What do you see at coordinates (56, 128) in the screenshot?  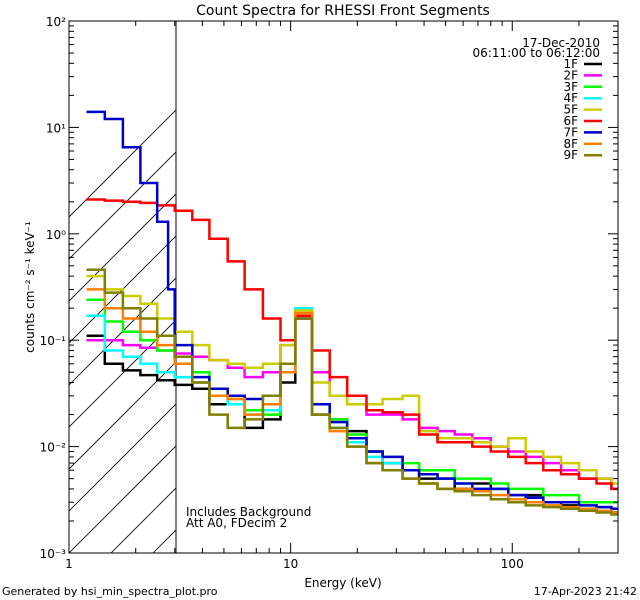 I see `y-tick-label: 10¹` at bounding box center [56, 128].